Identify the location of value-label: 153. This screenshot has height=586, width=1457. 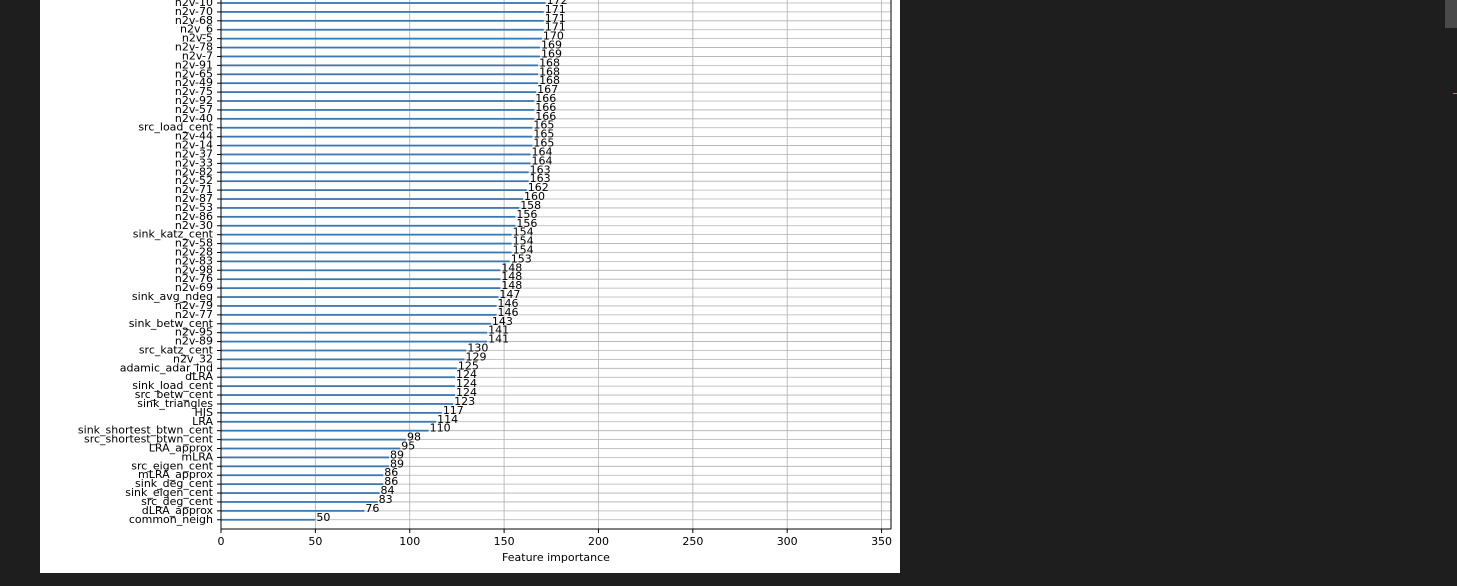
(521, 258).